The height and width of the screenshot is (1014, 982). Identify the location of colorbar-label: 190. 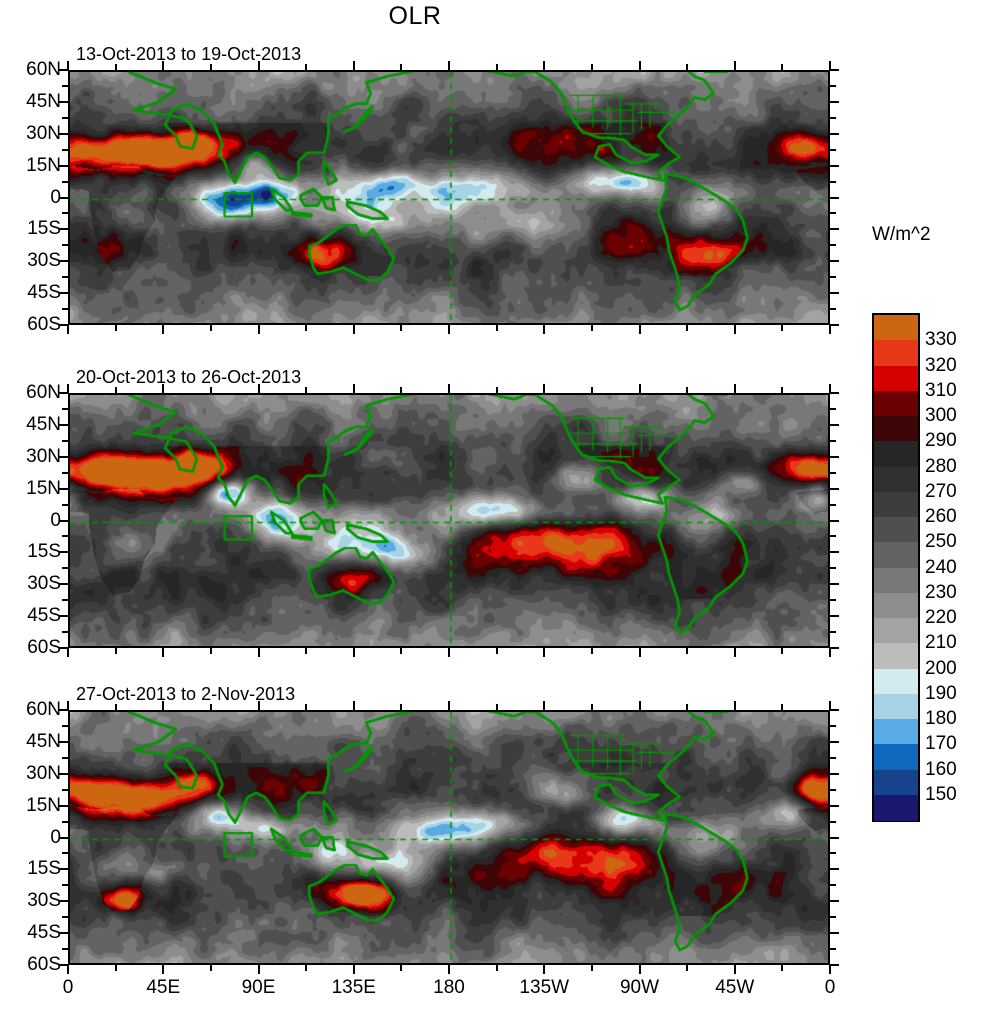
(941, 693).